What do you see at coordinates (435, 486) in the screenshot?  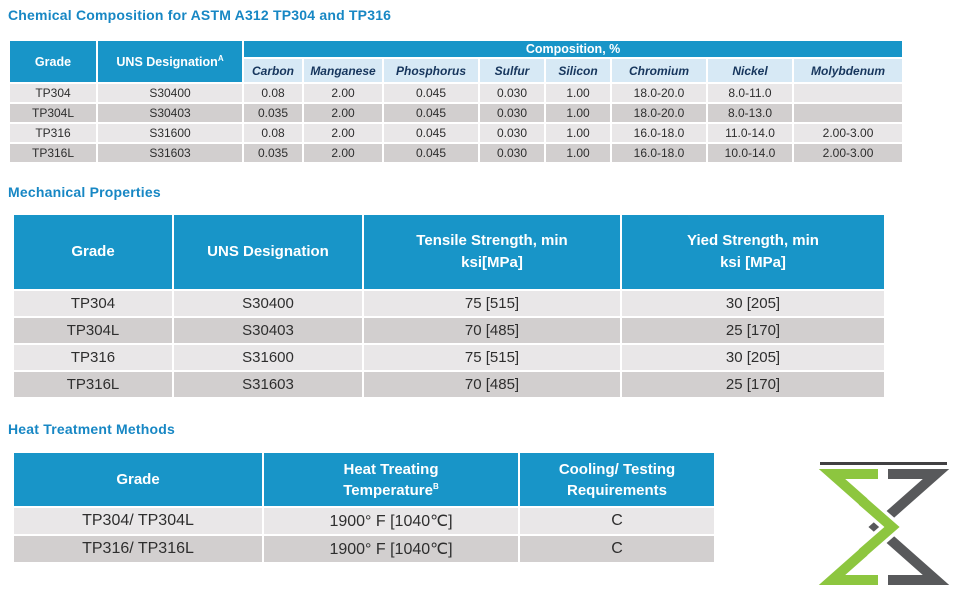 I see `footnote-marker-b: B` at bounding box center [435, 486].